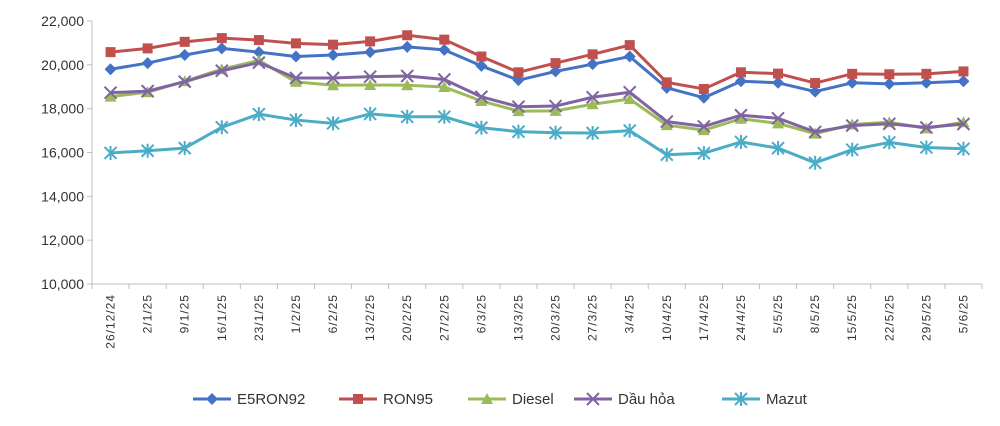 The width and height of the screenshot is (1000, 426). I want to click on series-line-mazut, so click(537, 138).